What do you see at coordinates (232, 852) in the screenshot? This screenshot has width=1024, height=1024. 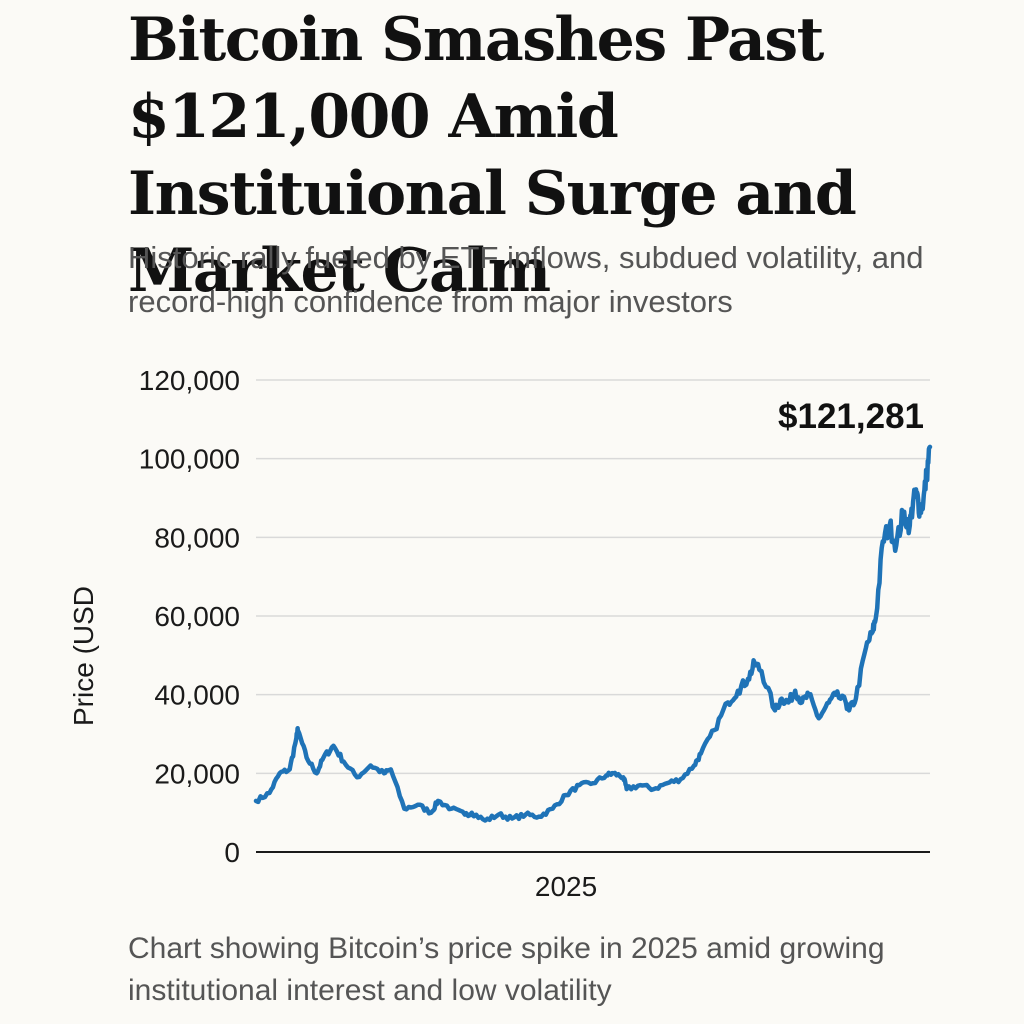 I see `y-tick-label: 0` at bounding box center [232, 852].